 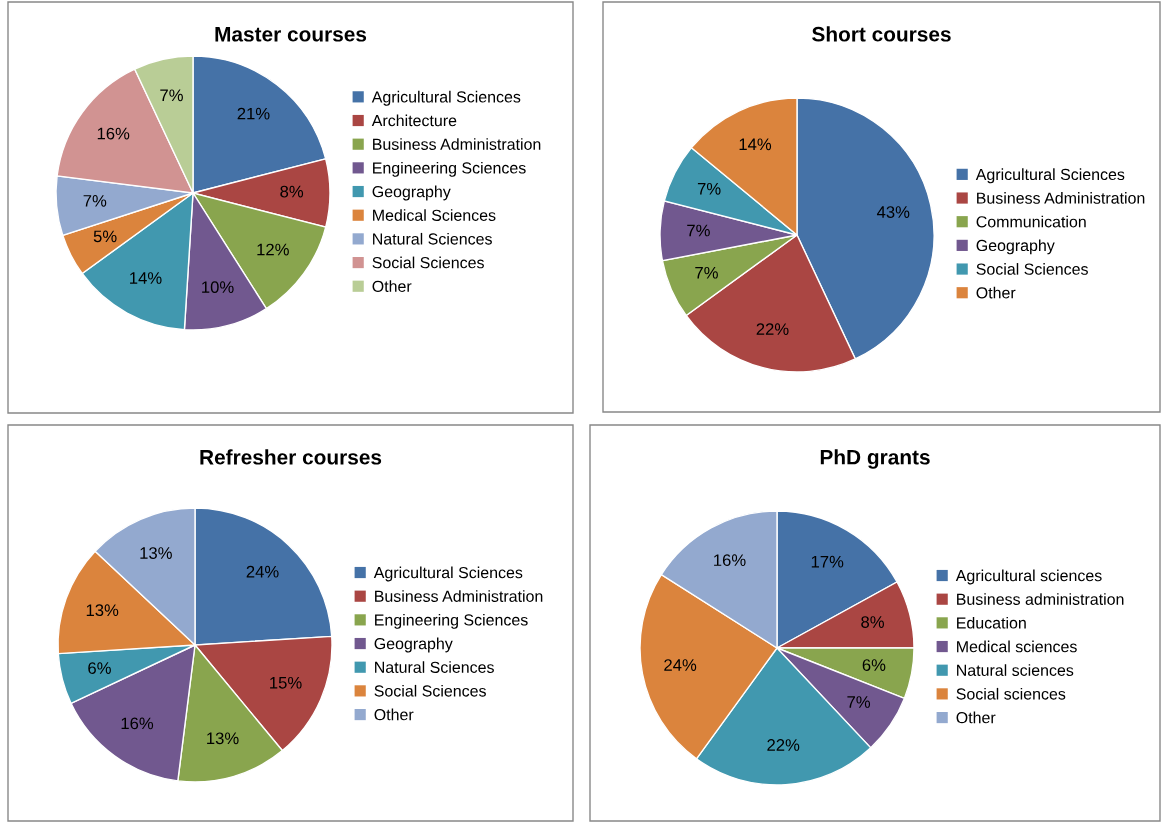 I want to click on data-label: 43%, so click(x=893, y=212).